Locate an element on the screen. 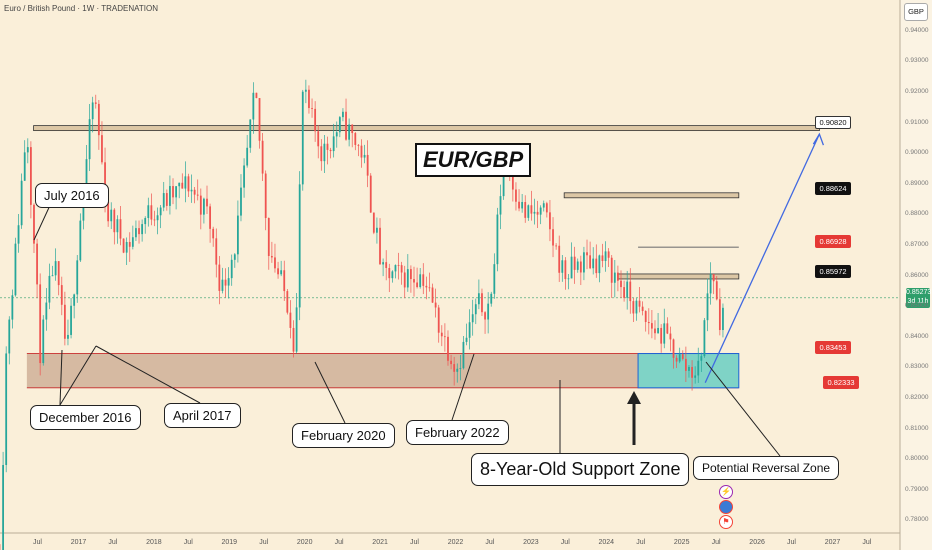  y-tick-7: 0.87000 is located at coordinates (917, 244).